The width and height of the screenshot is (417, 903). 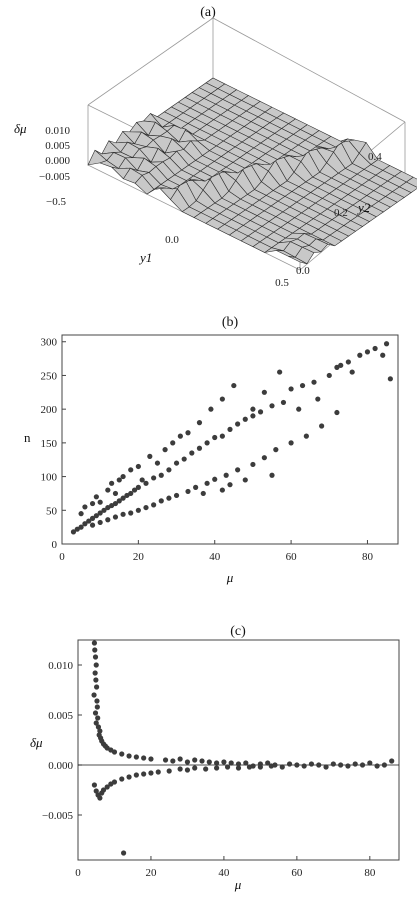 What do you see at coordinates (57, 131) in the screenshot?
I see `z-tick-label: 0.010` at bounding box center [57, 131].